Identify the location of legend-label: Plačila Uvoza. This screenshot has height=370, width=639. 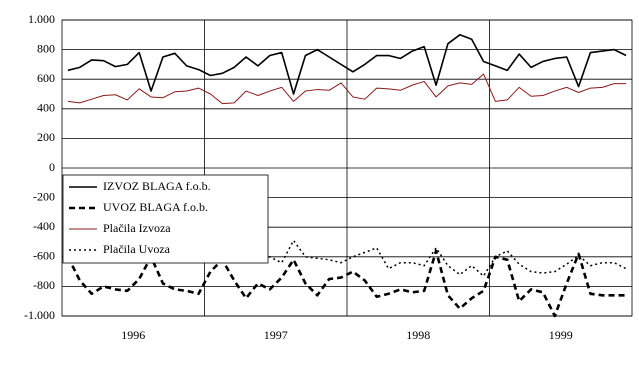
(137, 249).